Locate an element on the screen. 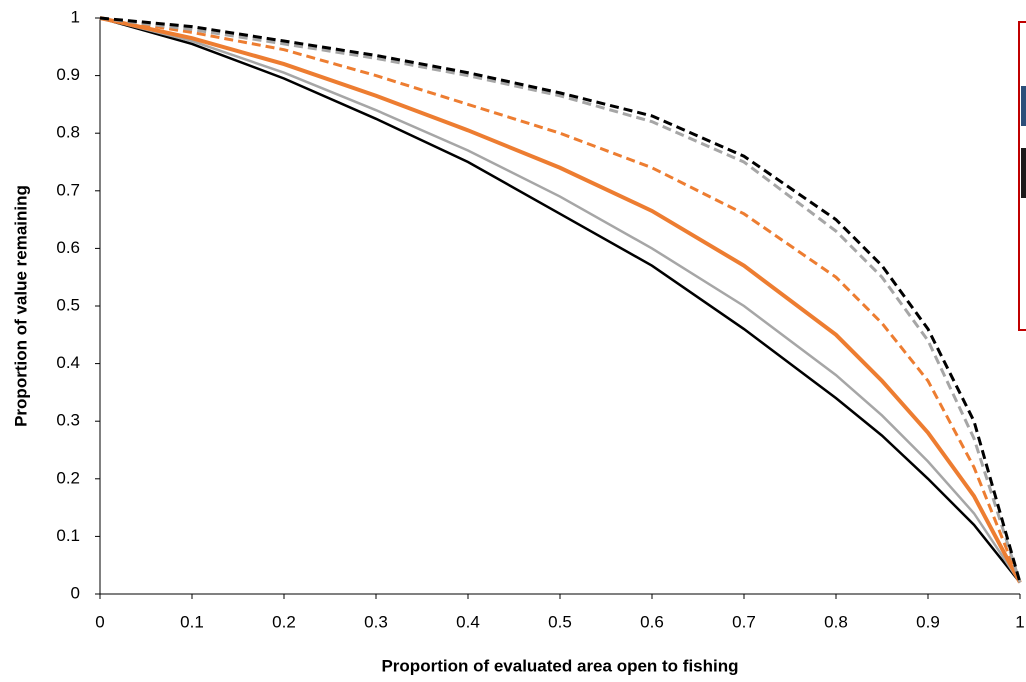 This screenshot has width=1026, height=682. x-tick-label: 0.4 is located at coordinates (468, 621).